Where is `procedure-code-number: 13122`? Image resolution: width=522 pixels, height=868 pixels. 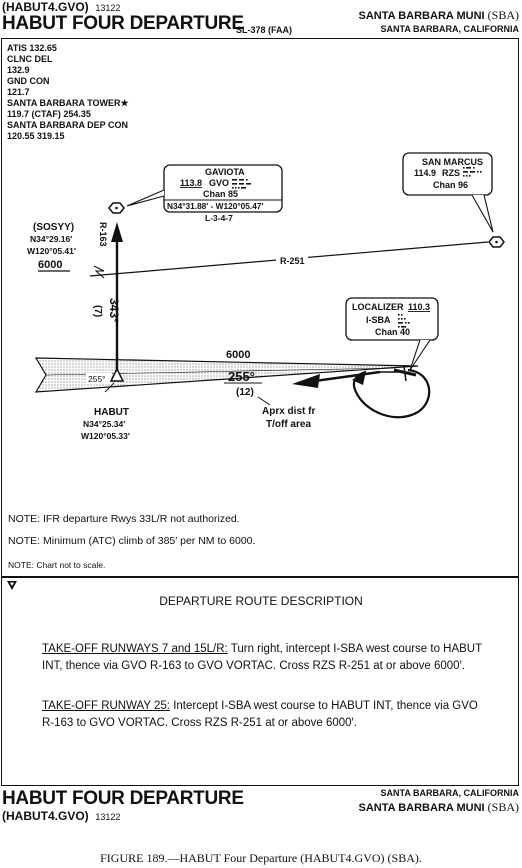 procedure-code-number: 13122 is located at coordinates (108, 8).